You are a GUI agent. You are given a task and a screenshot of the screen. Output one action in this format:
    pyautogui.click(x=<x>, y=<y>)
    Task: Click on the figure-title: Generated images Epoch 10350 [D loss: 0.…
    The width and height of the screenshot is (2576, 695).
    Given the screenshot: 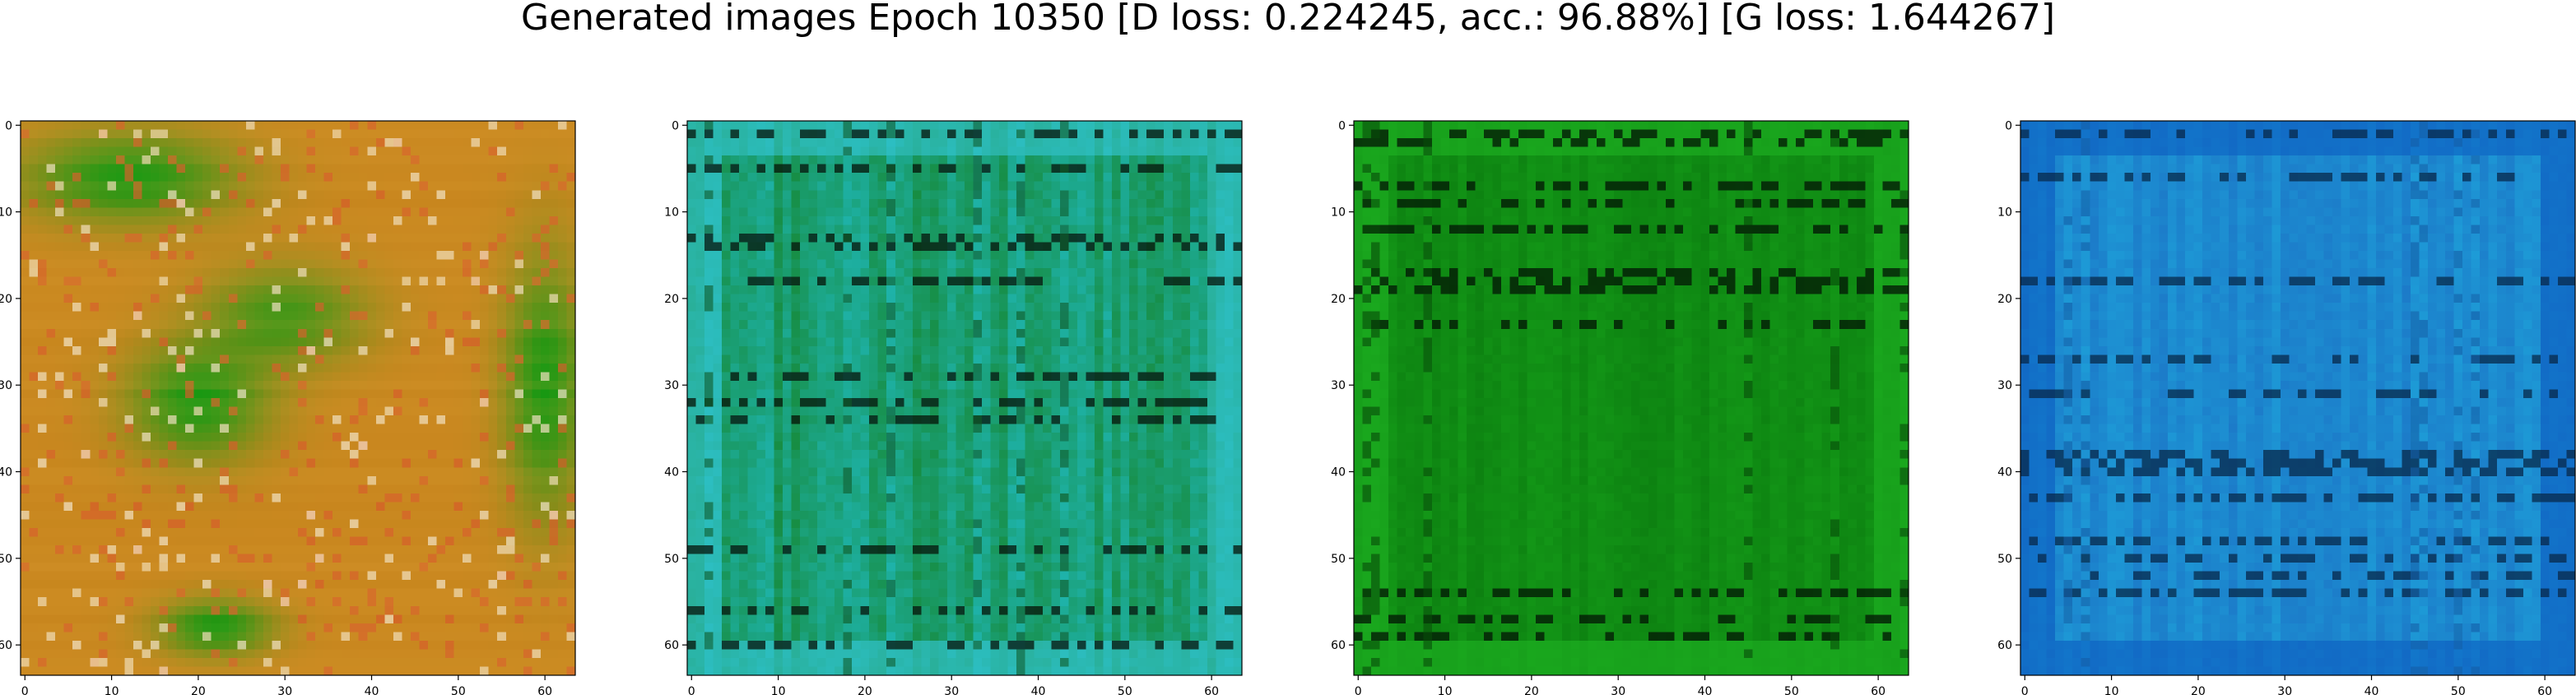 What is the action you would take?
    pyautogui.click(x=1288, y=19)
    